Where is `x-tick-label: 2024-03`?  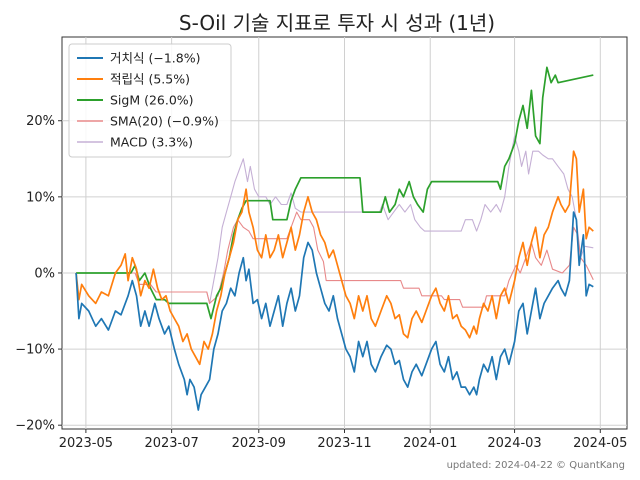
x-tick-label: 2024-03 is located at coordinates (514, 443).